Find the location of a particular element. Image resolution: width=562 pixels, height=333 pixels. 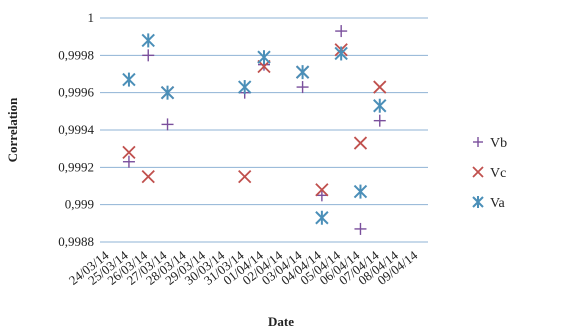

legend-marker-va is located at coordinates (478, 202).